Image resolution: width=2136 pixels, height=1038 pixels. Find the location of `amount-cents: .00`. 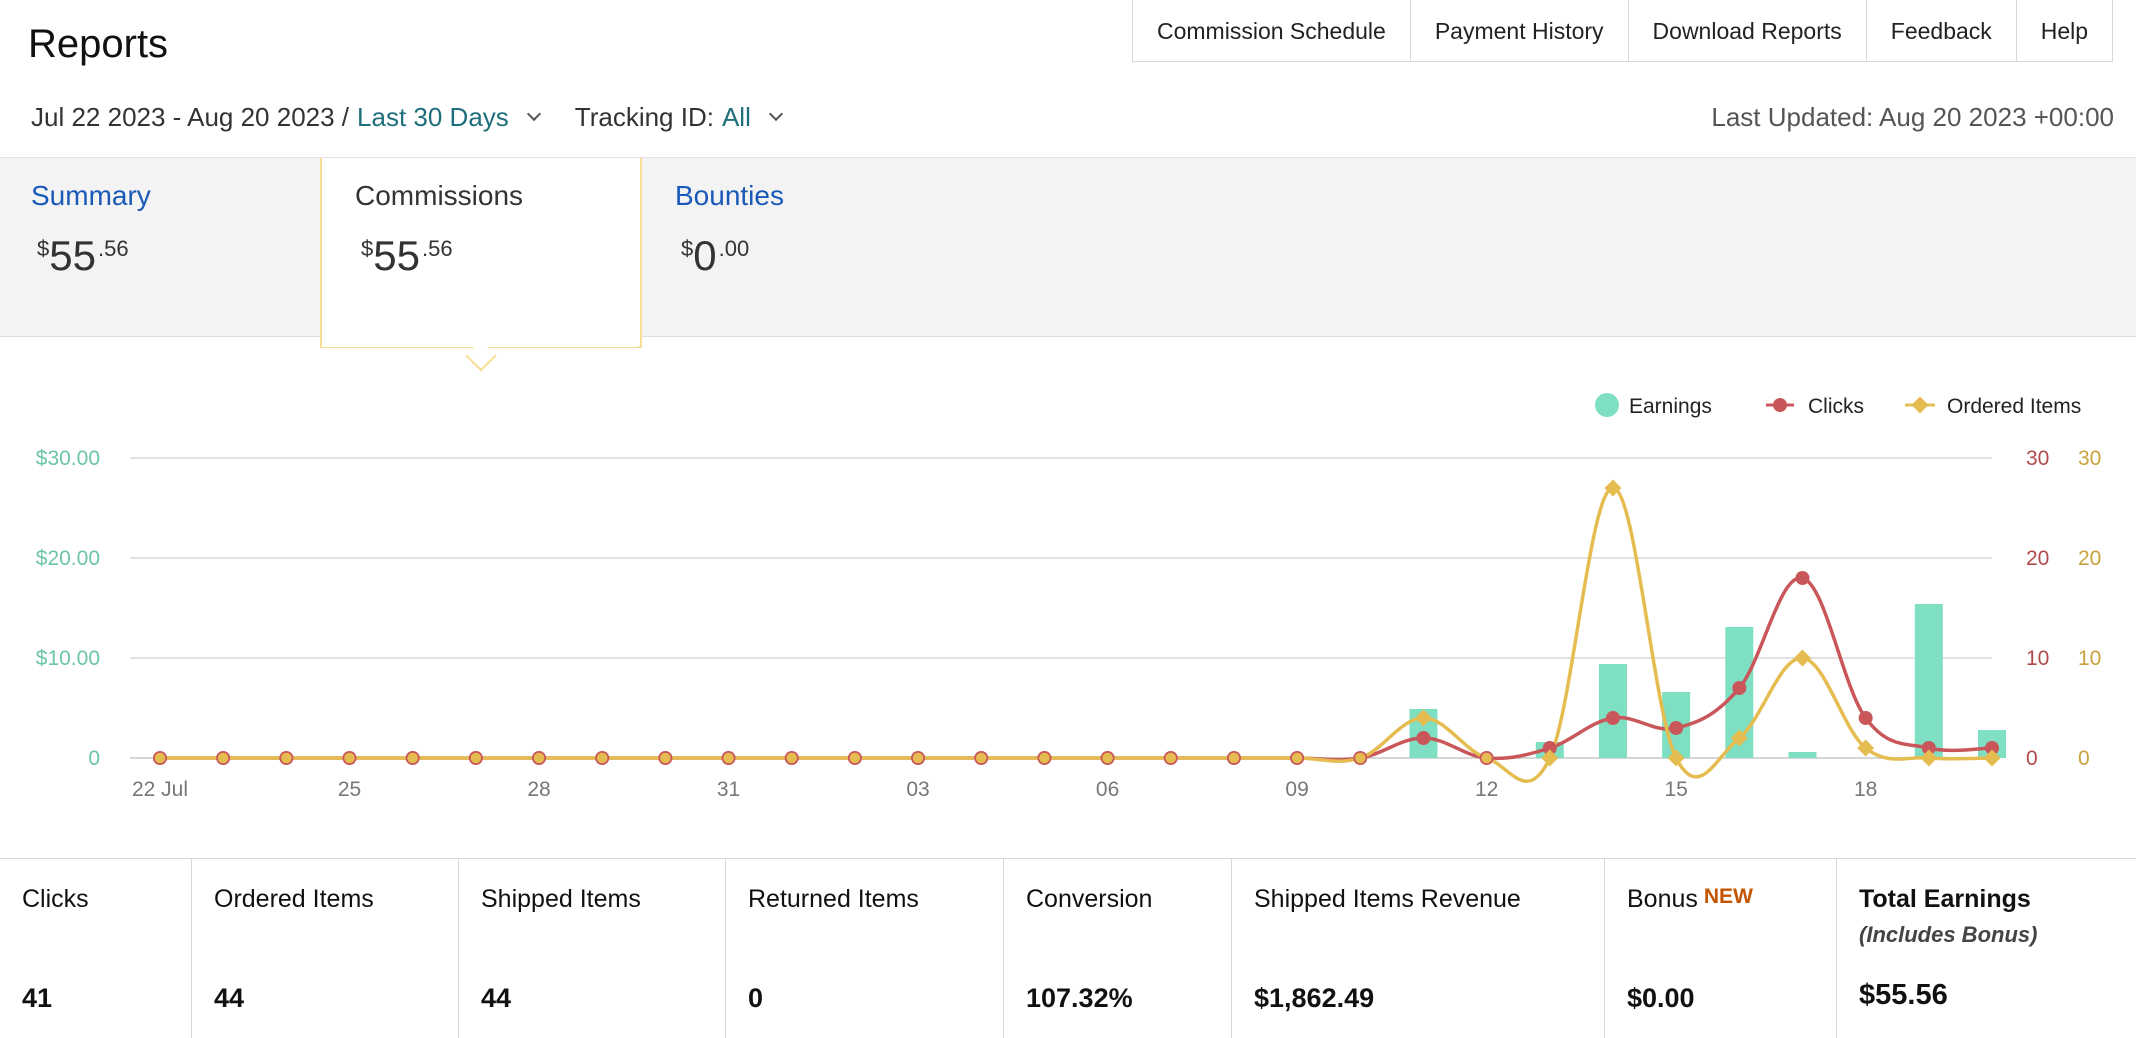

amount-cents: .00 is located at coordinates (734, 248).